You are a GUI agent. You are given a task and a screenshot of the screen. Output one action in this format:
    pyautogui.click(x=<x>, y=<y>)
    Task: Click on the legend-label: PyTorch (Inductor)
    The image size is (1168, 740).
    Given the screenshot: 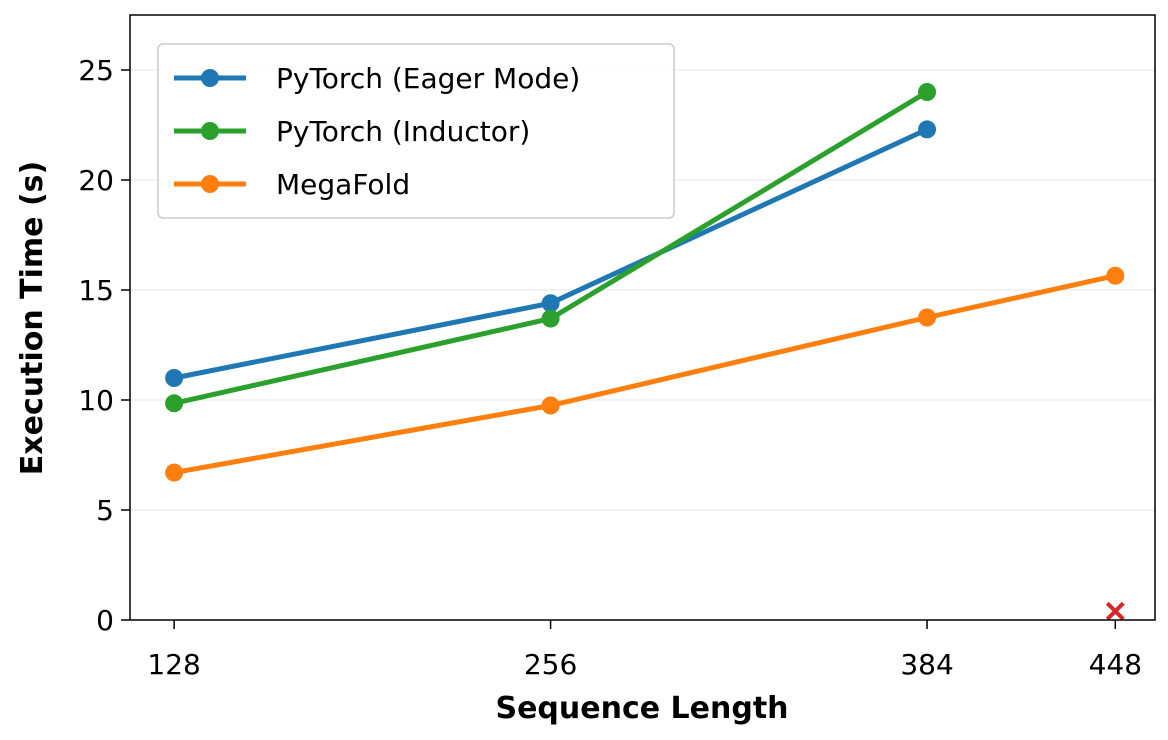 What is the action you would take?
    pyautogui.click(x=403, y=131)
    